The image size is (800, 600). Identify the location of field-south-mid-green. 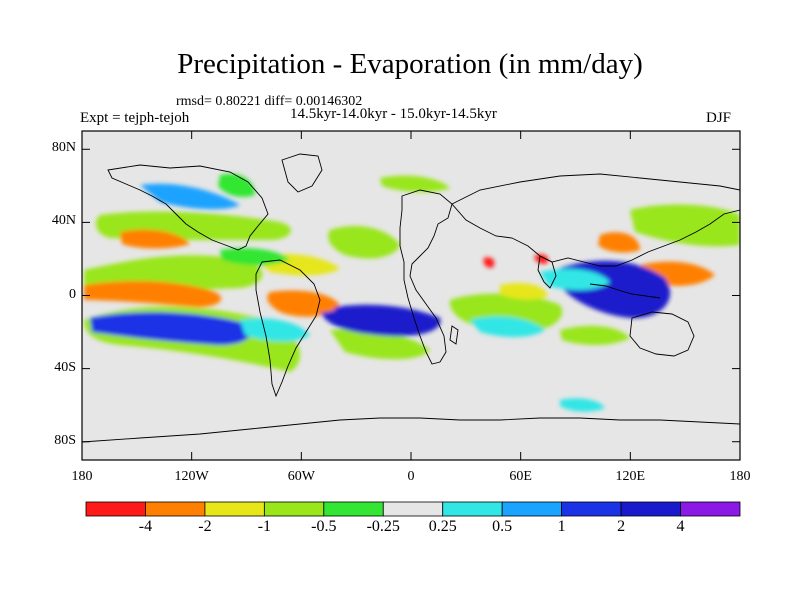
(380, 344).